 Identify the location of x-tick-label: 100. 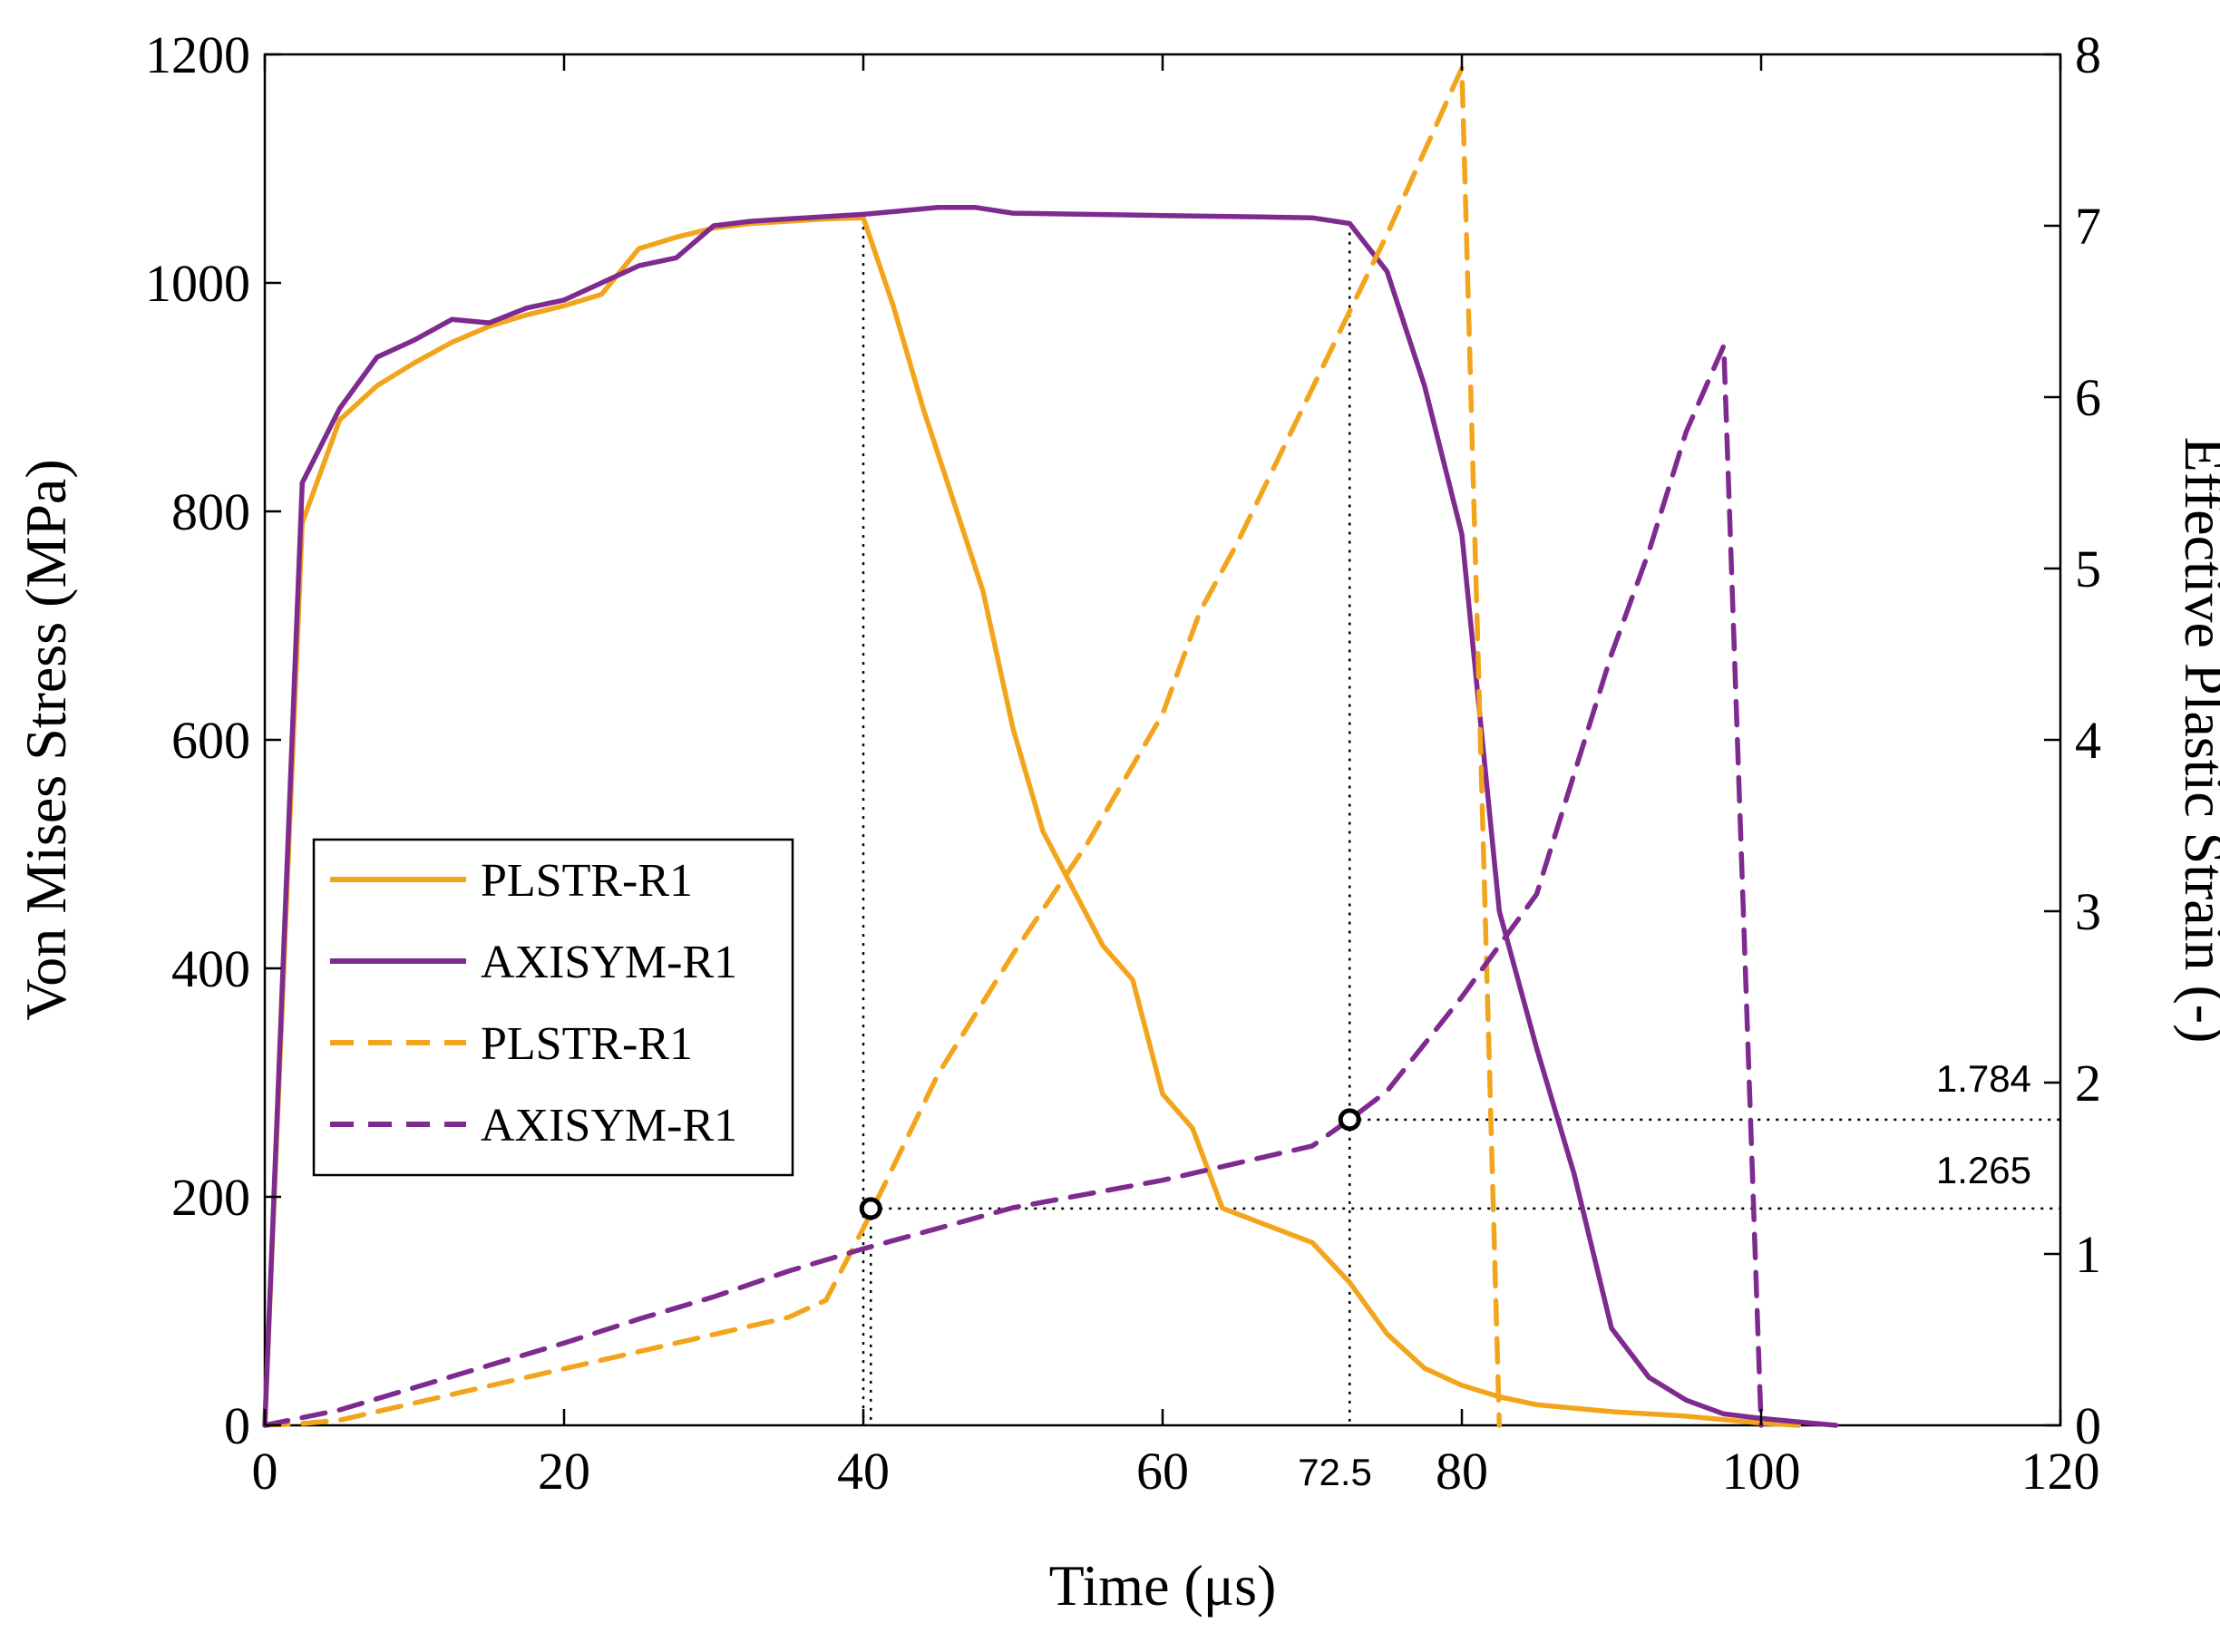
(1762, 1471).